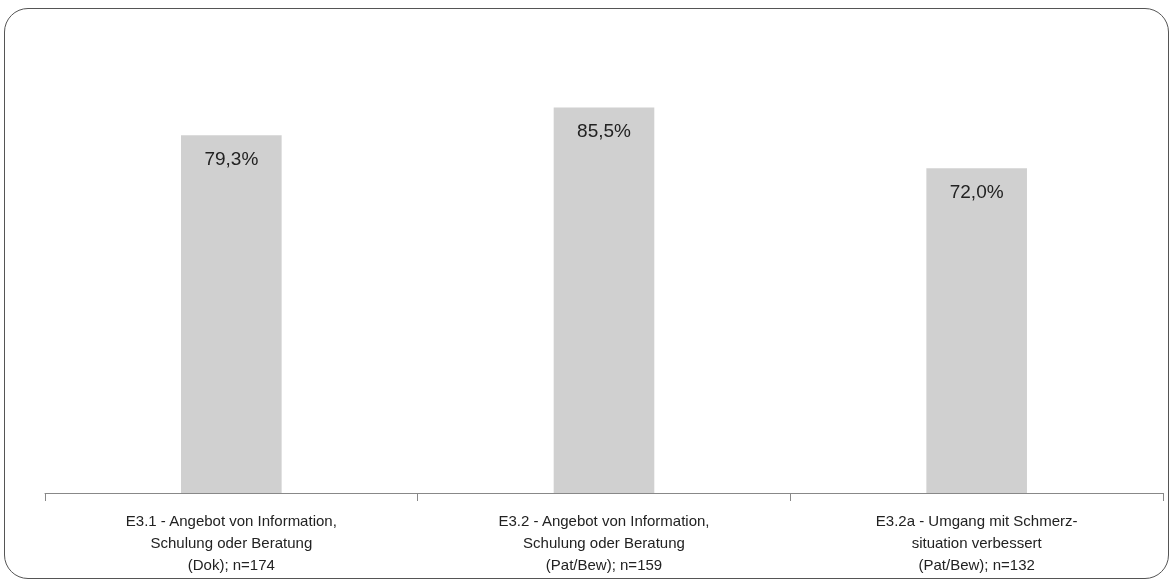  I want to click on x-tick-label: E3.1 - Angebot von Information, Schulung oder Beratung (Dok); n=174, so click(231, 542).